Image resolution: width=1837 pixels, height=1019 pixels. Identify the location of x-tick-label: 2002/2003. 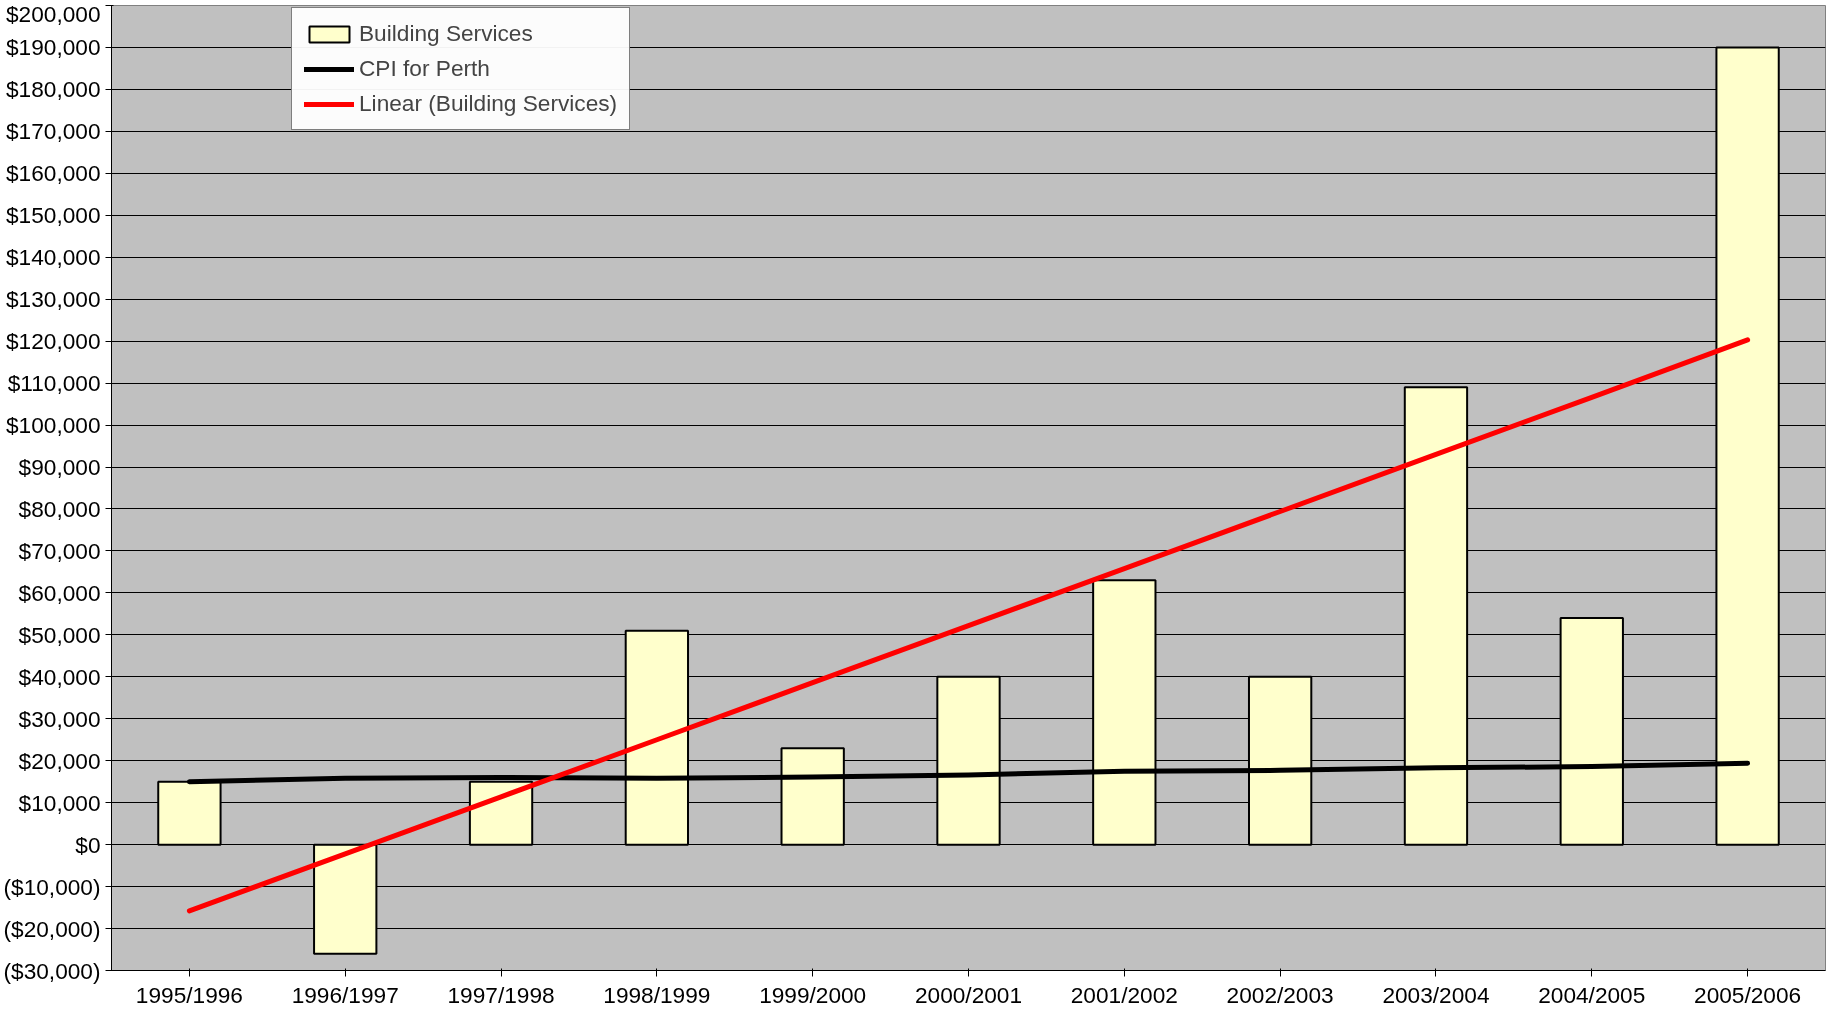
(1280, 994).